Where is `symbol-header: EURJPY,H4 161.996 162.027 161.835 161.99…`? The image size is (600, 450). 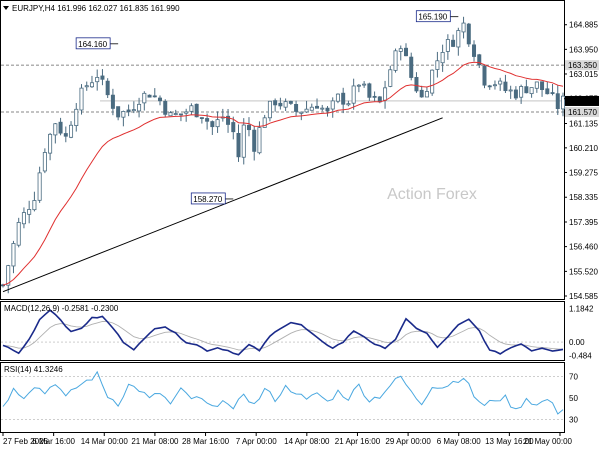
symbol-header: EURJPY,H4 161.996 162.027 161.835 161.99… is located at coordinates (91, 8).